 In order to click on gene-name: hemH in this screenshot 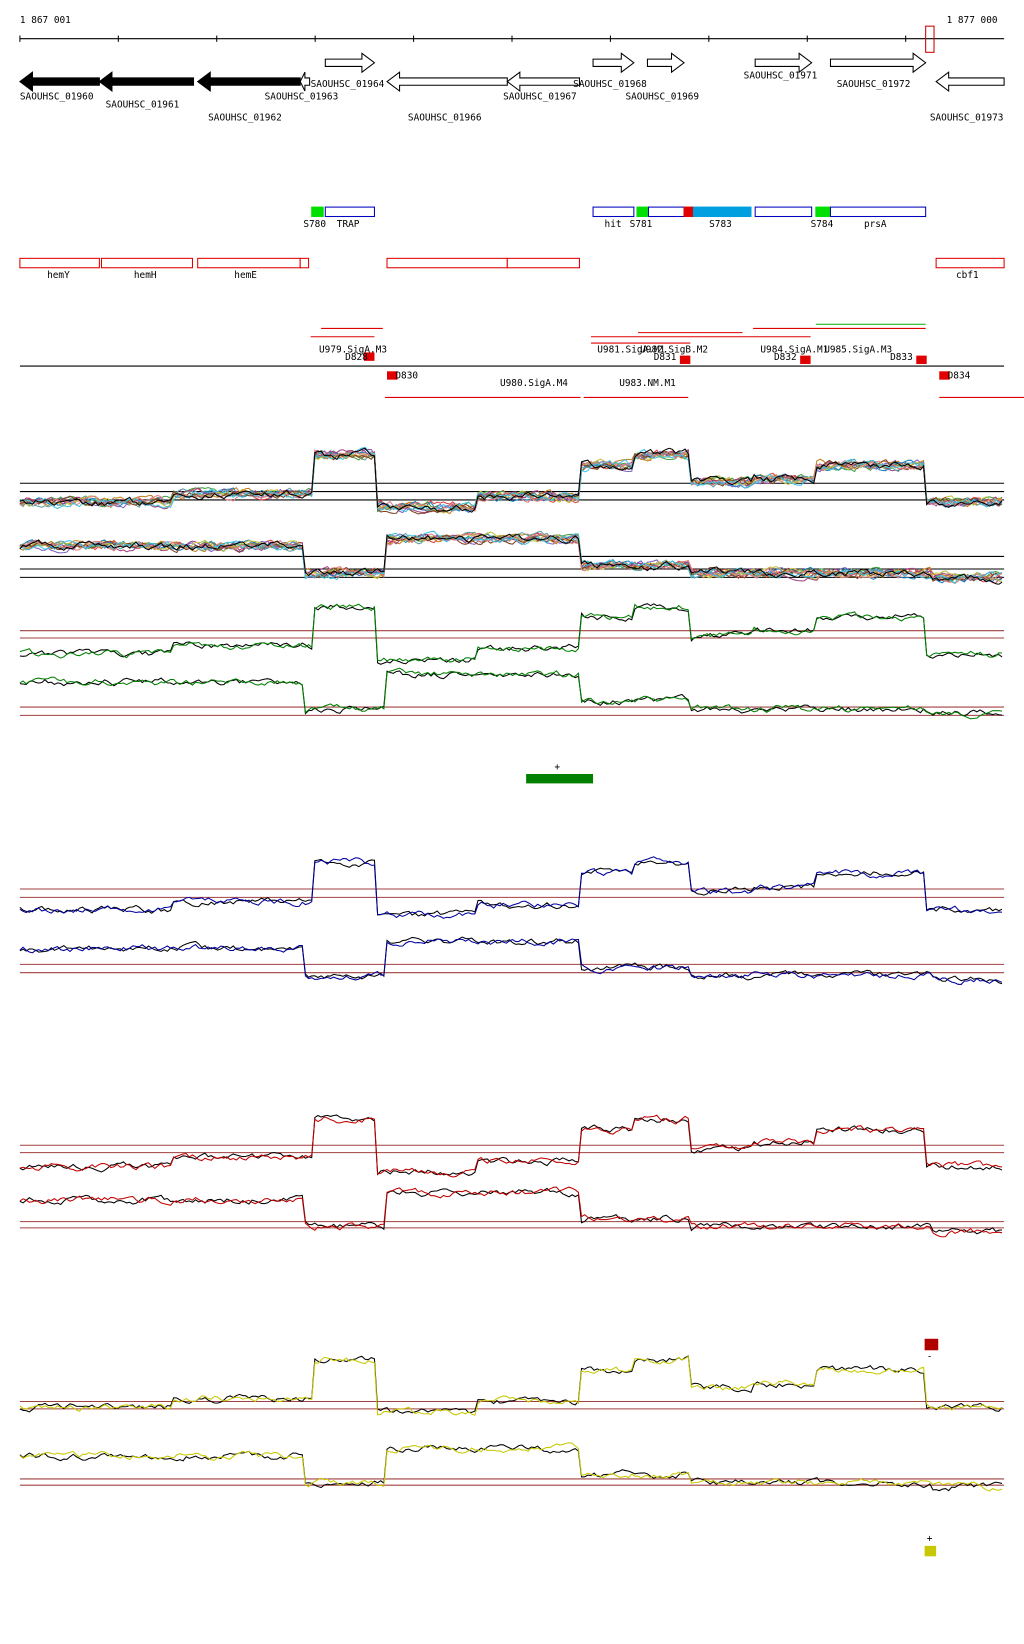, I will do `click(145, 275)`.